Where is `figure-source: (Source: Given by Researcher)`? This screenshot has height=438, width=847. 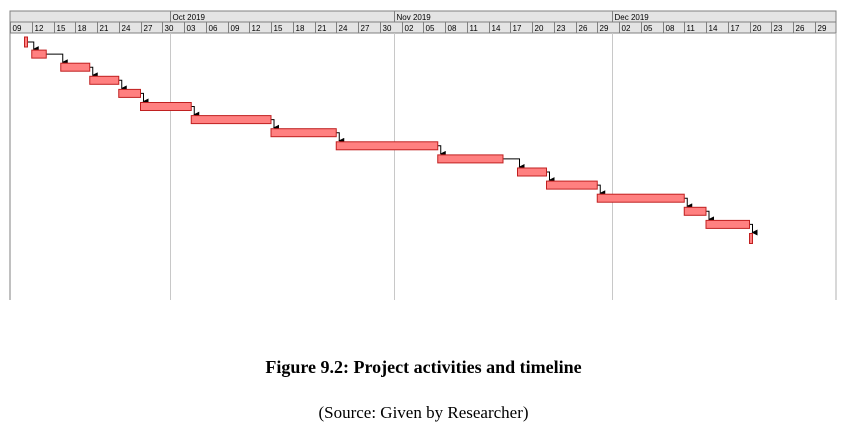
figure-source: (Source: Given by Researcher) is located at coordinates (423, 412).